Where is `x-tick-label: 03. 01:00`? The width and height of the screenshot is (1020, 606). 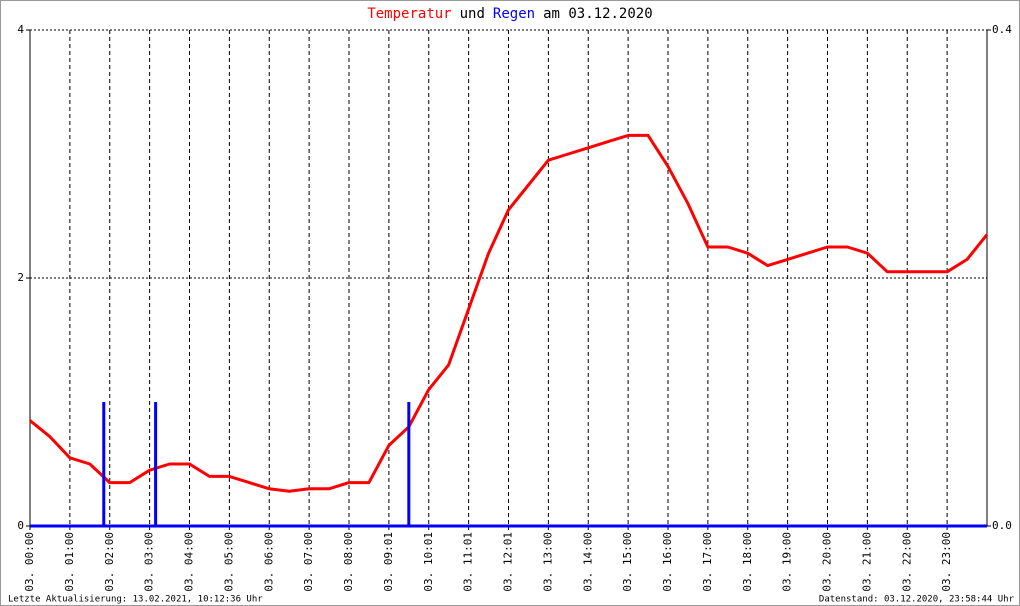 x-tick-label: 03. 01:00 is located at coordinates (69, 562).